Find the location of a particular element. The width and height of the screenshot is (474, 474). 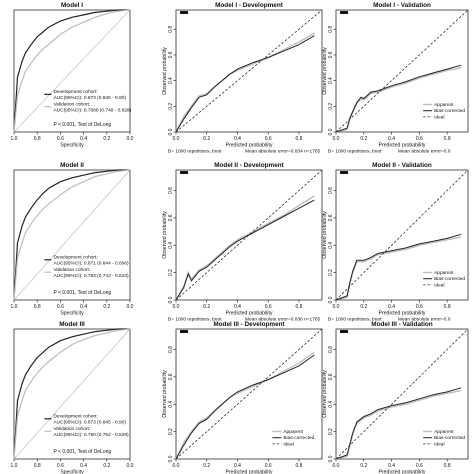

chart-title: Model II - Validation is located at coordinates (402, 165).